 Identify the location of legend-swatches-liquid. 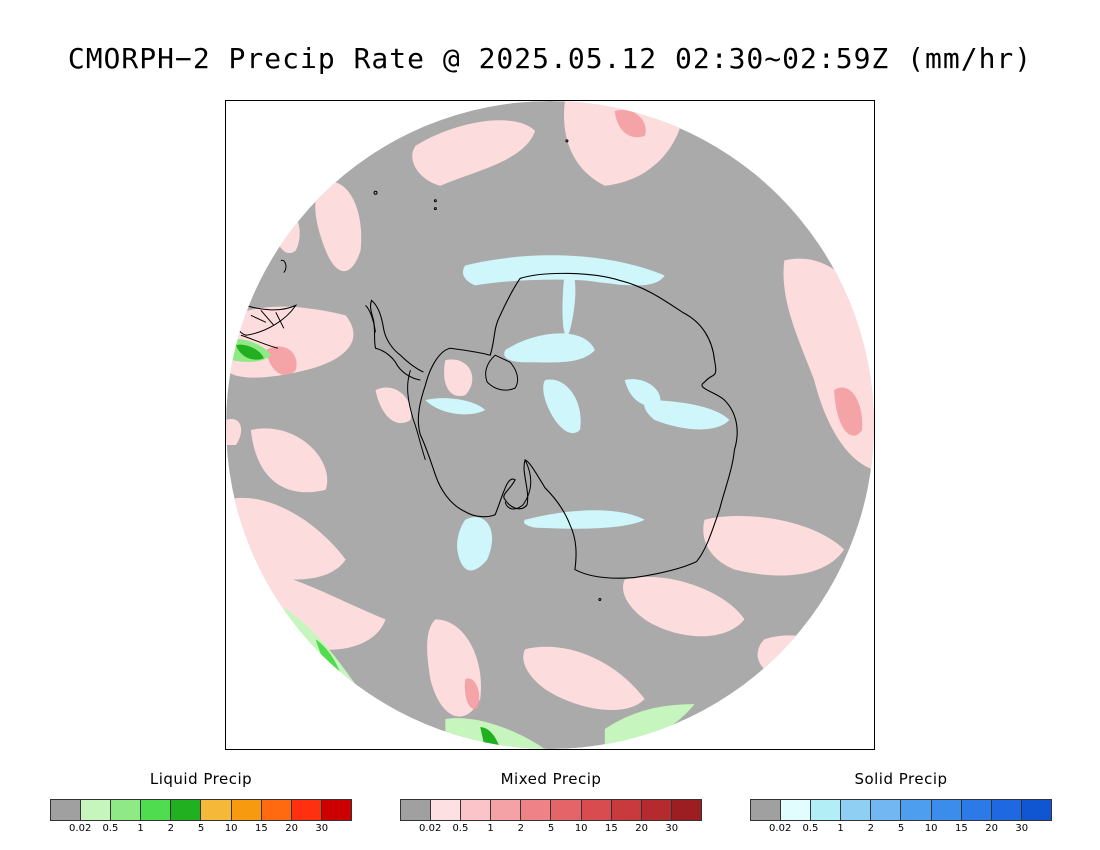
(201, 810).